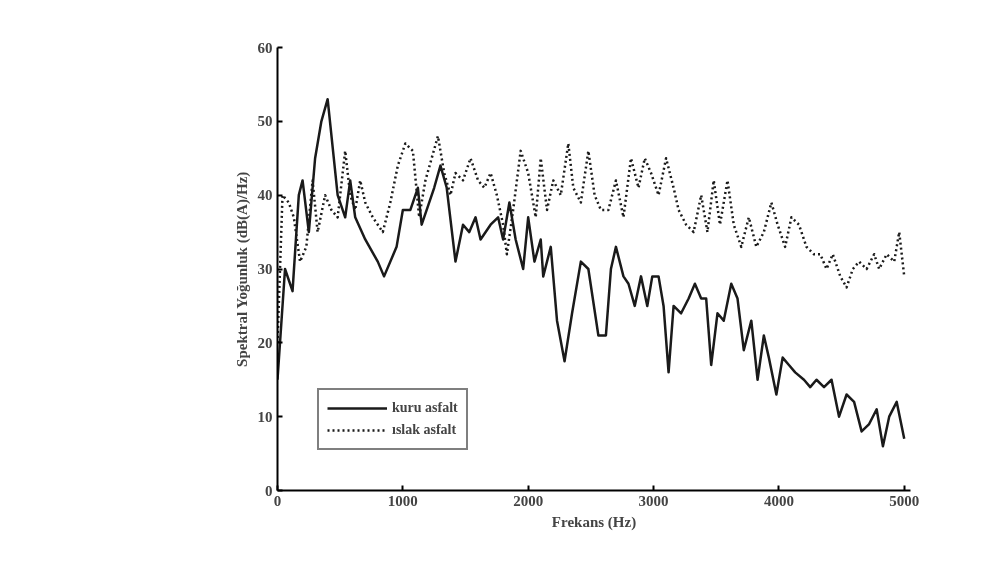 This screenshot has height=562, width=1007. I want to click on legend-label: ıslak asfalt, so click(424, 430).